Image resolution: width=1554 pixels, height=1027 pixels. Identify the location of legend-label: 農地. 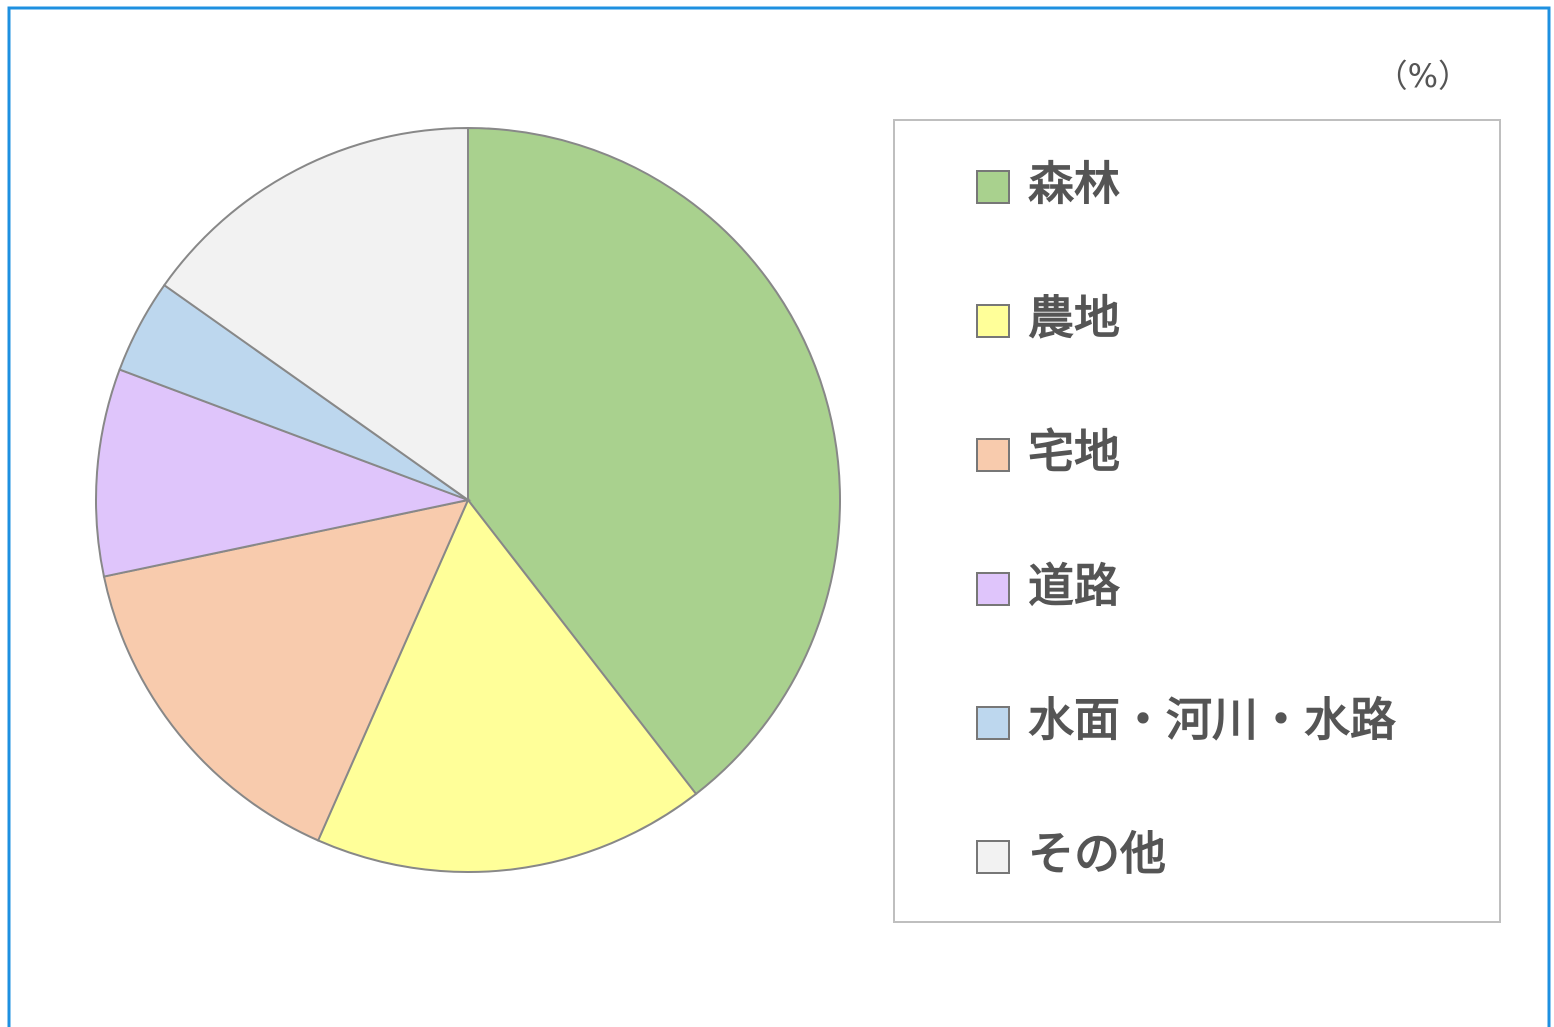
(1074, 318).